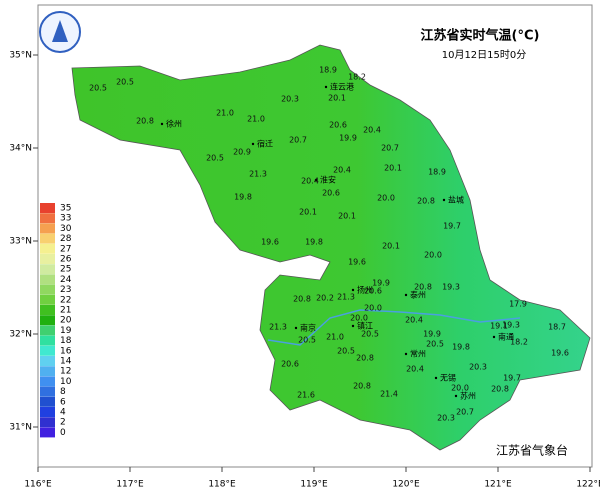  What do you see at coordinates (456, 200) in the screenshot?
I see `city-label: 盐城` at bounding box center [456, 200].